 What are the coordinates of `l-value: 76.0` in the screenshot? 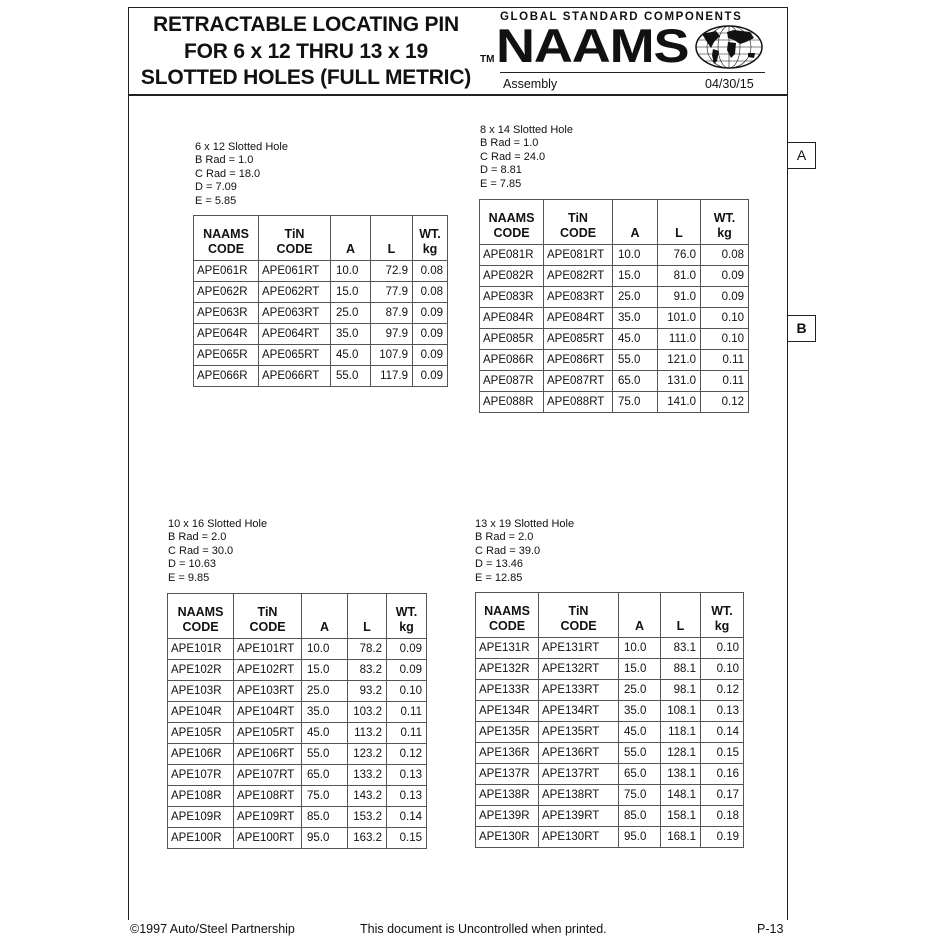 It's located at (679, 255).